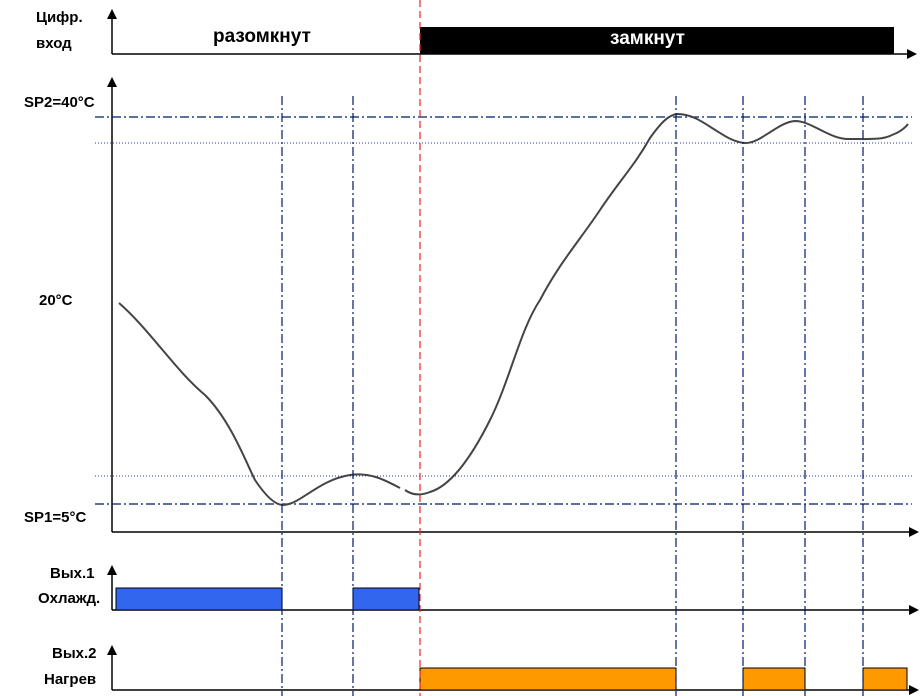  I want to click on digital-input-label-line1: Цифр., so click(59, 17).